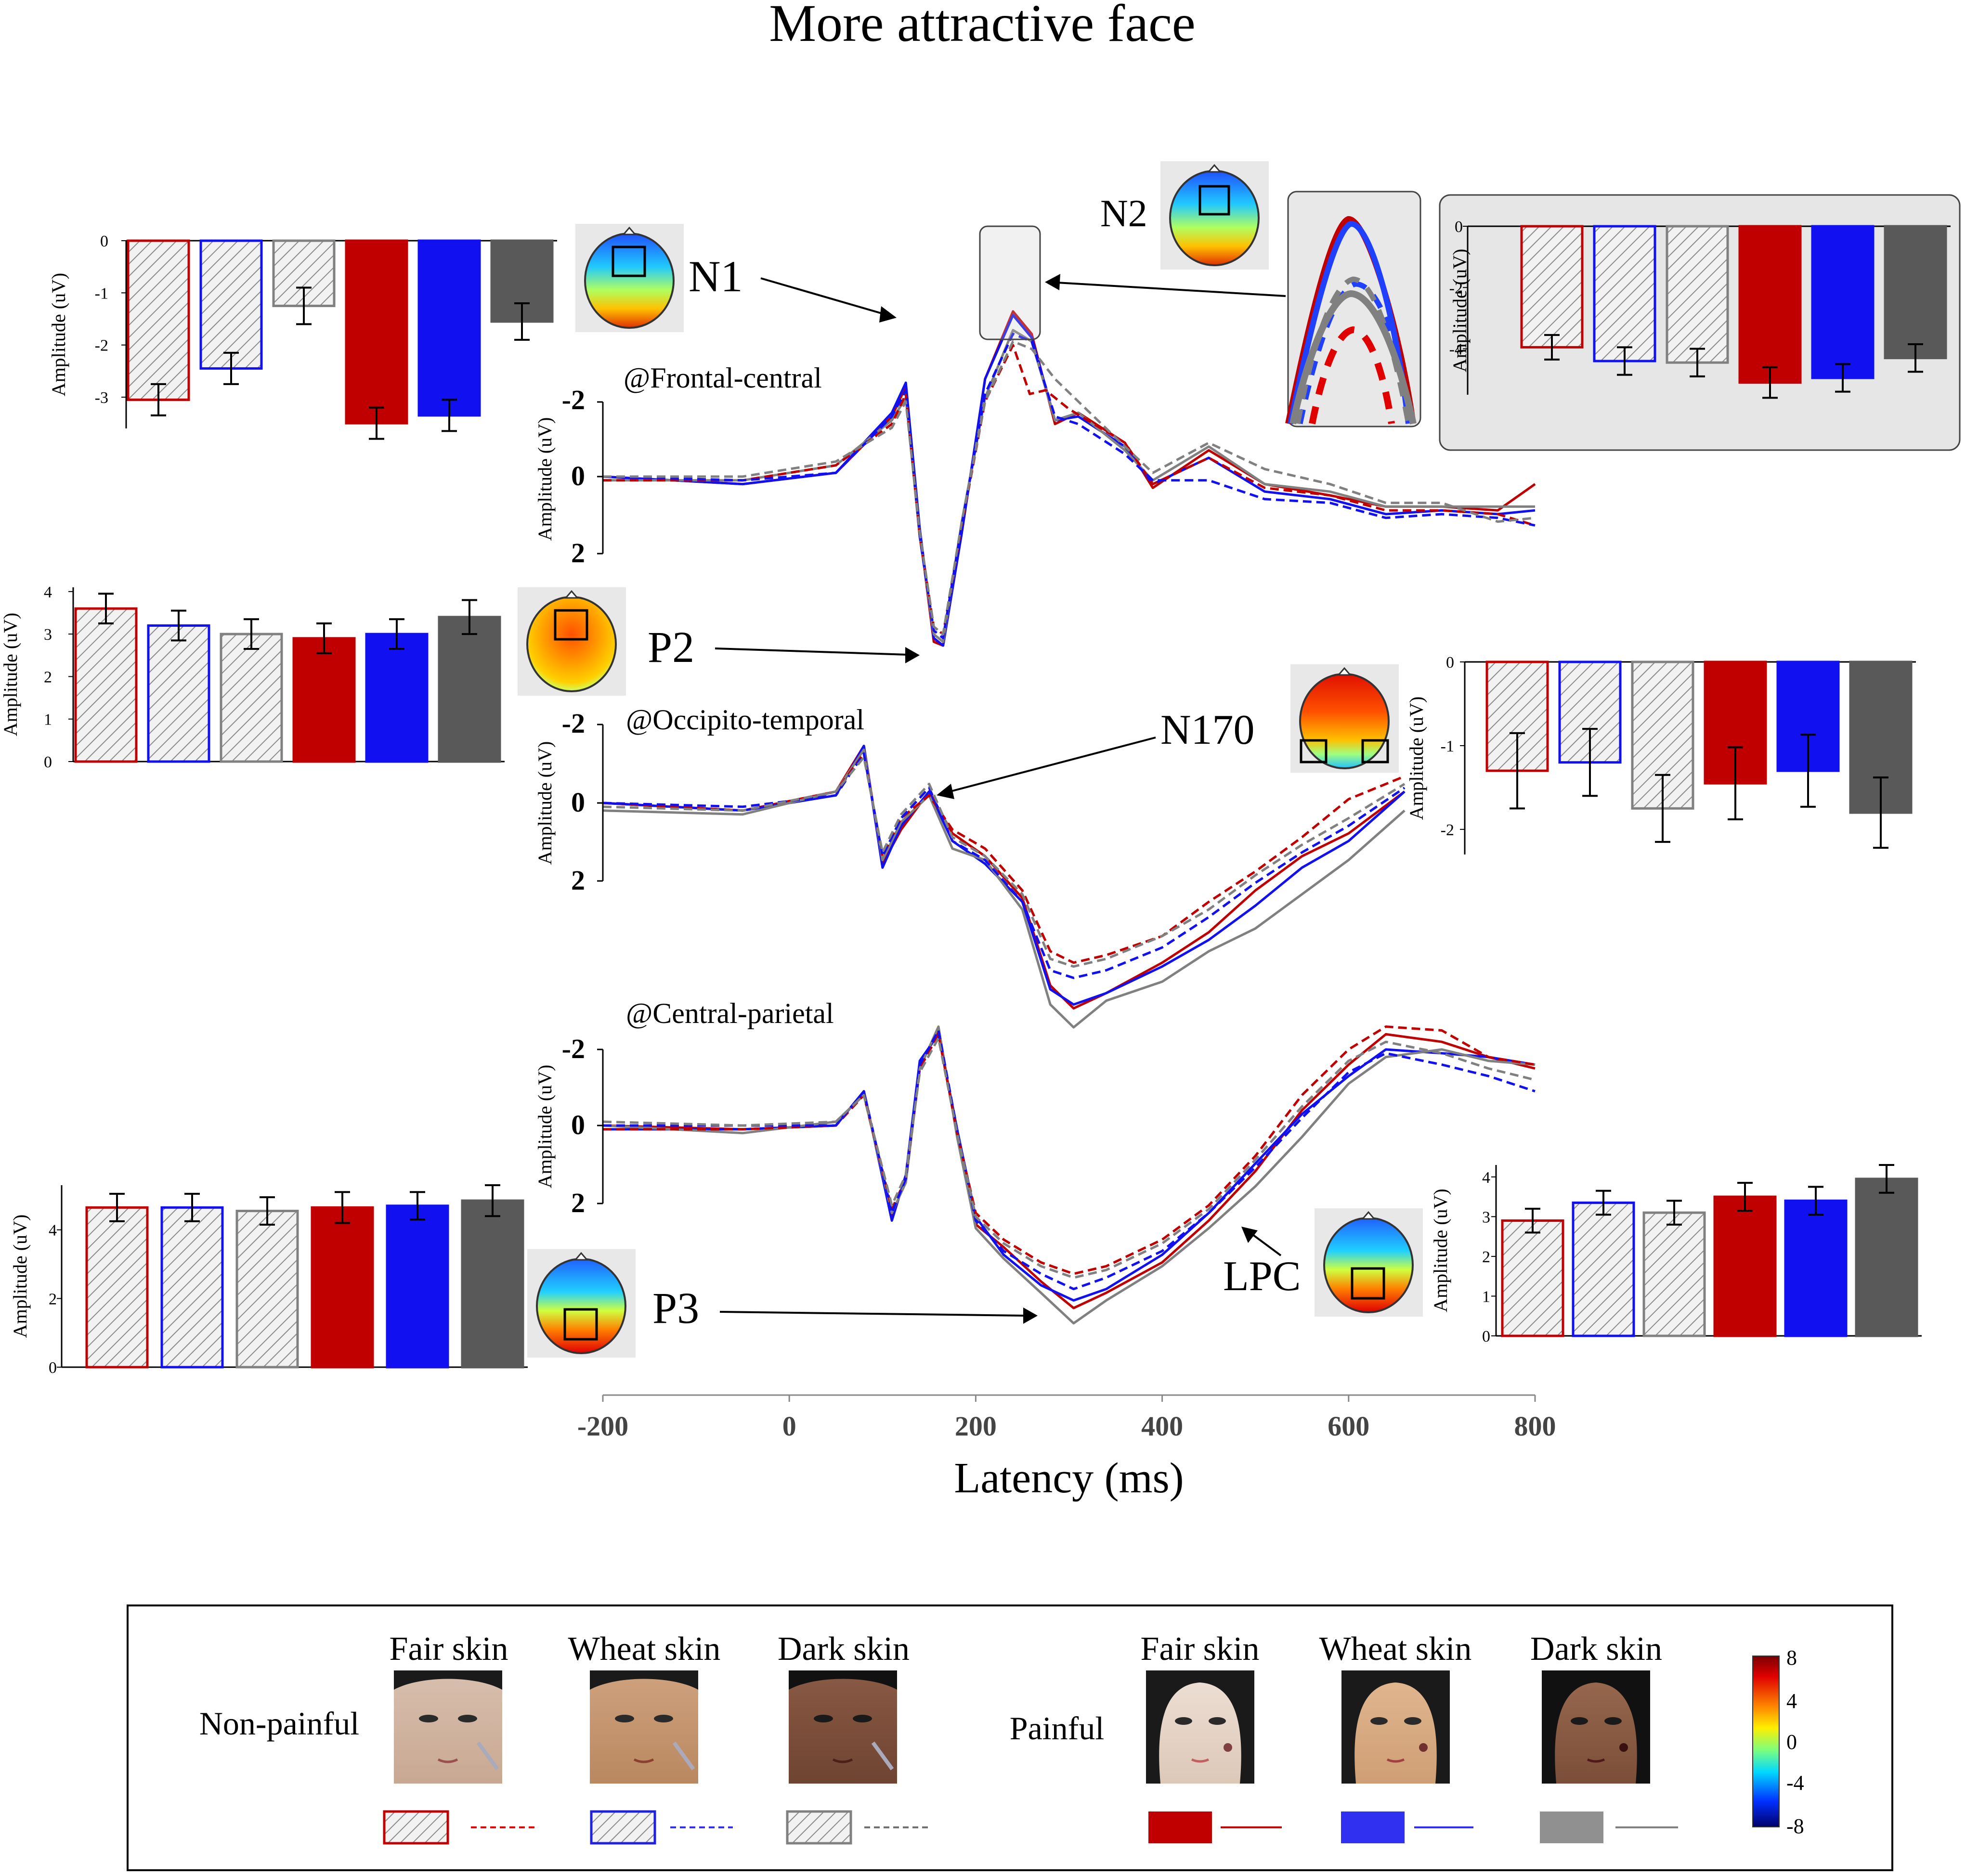  Describe the element at coordinates (578, 1202) in the screenshot. I see `erp-parietal-ytick: 2` at that location.